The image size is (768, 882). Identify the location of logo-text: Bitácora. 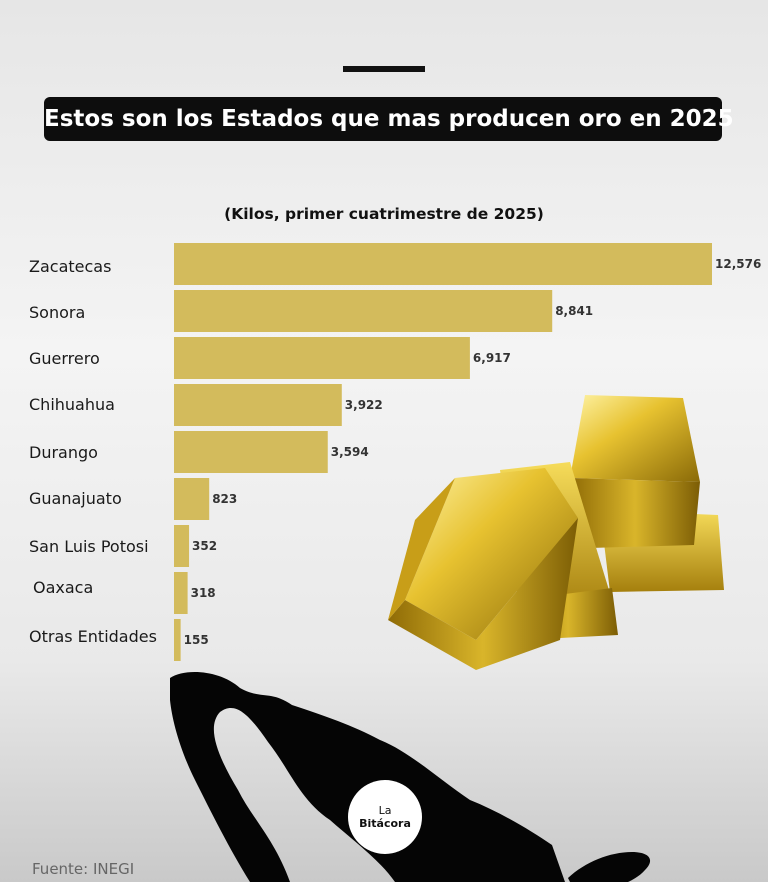
(385, 823).